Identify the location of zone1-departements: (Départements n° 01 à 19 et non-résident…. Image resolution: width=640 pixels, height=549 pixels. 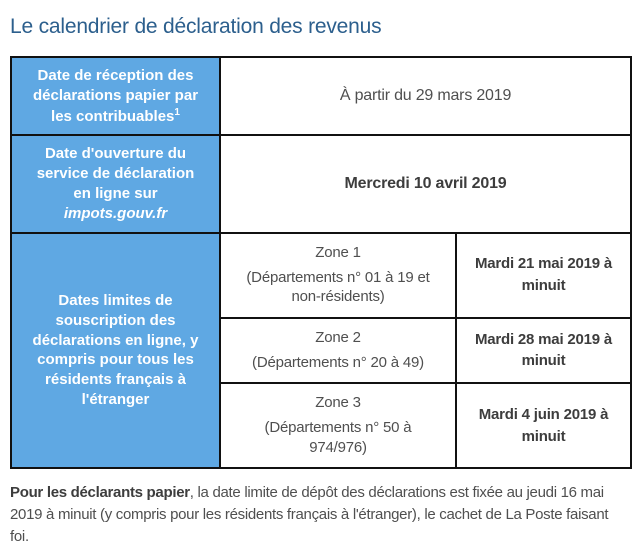
(338, 287).